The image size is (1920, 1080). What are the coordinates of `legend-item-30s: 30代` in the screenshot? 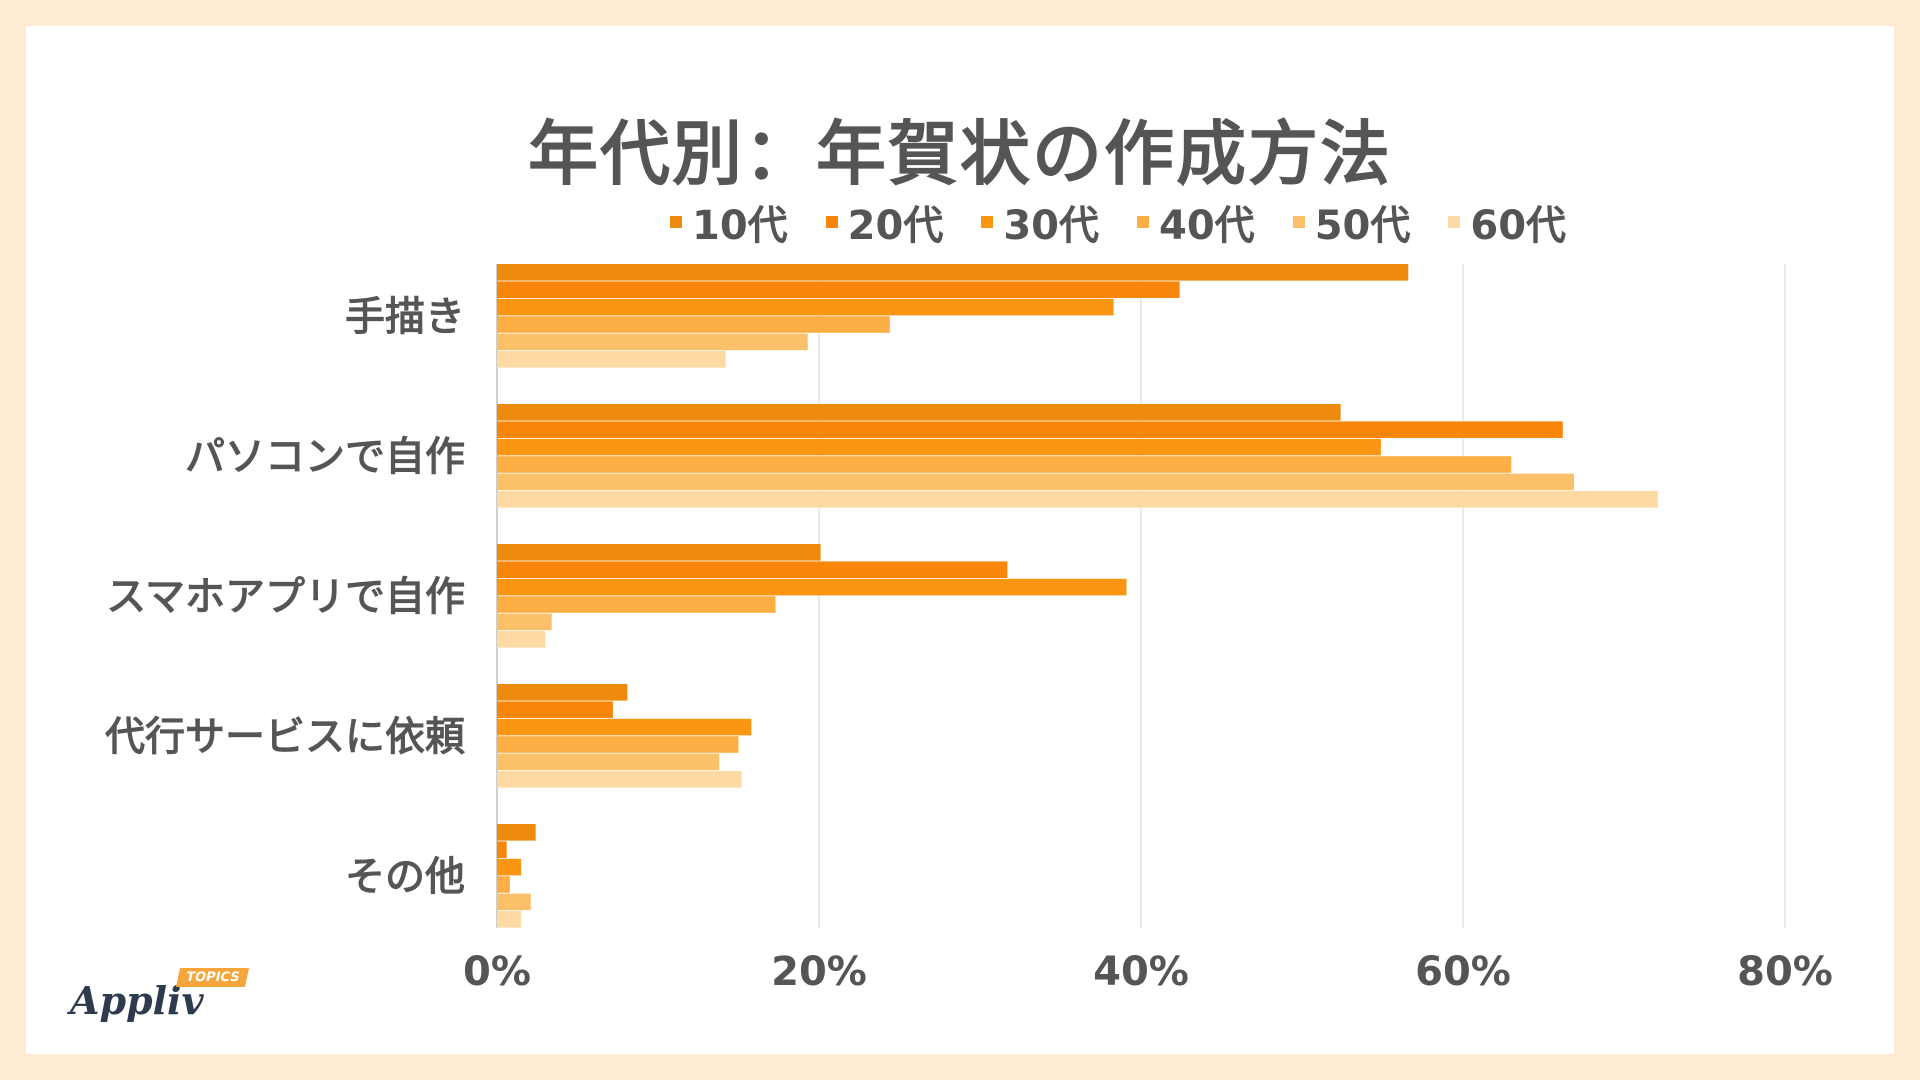 It's located at (1040, 222).